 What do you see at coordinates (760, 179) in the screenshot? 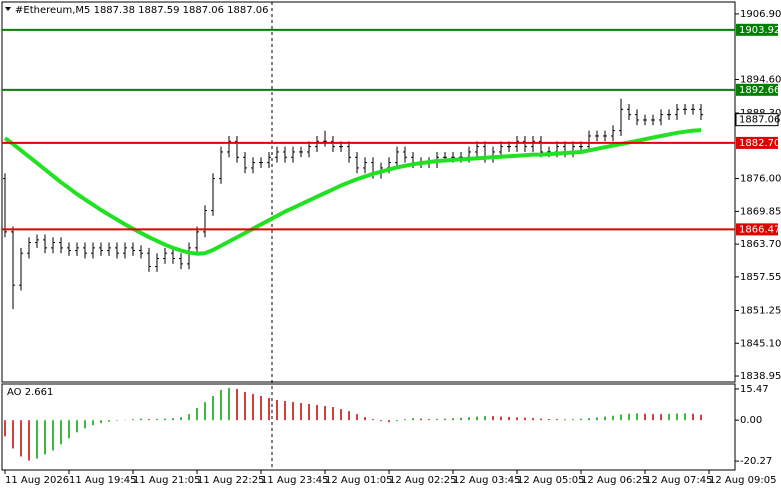
I see `y-tick-label: 1876.00` at bounding box center [760, 179].